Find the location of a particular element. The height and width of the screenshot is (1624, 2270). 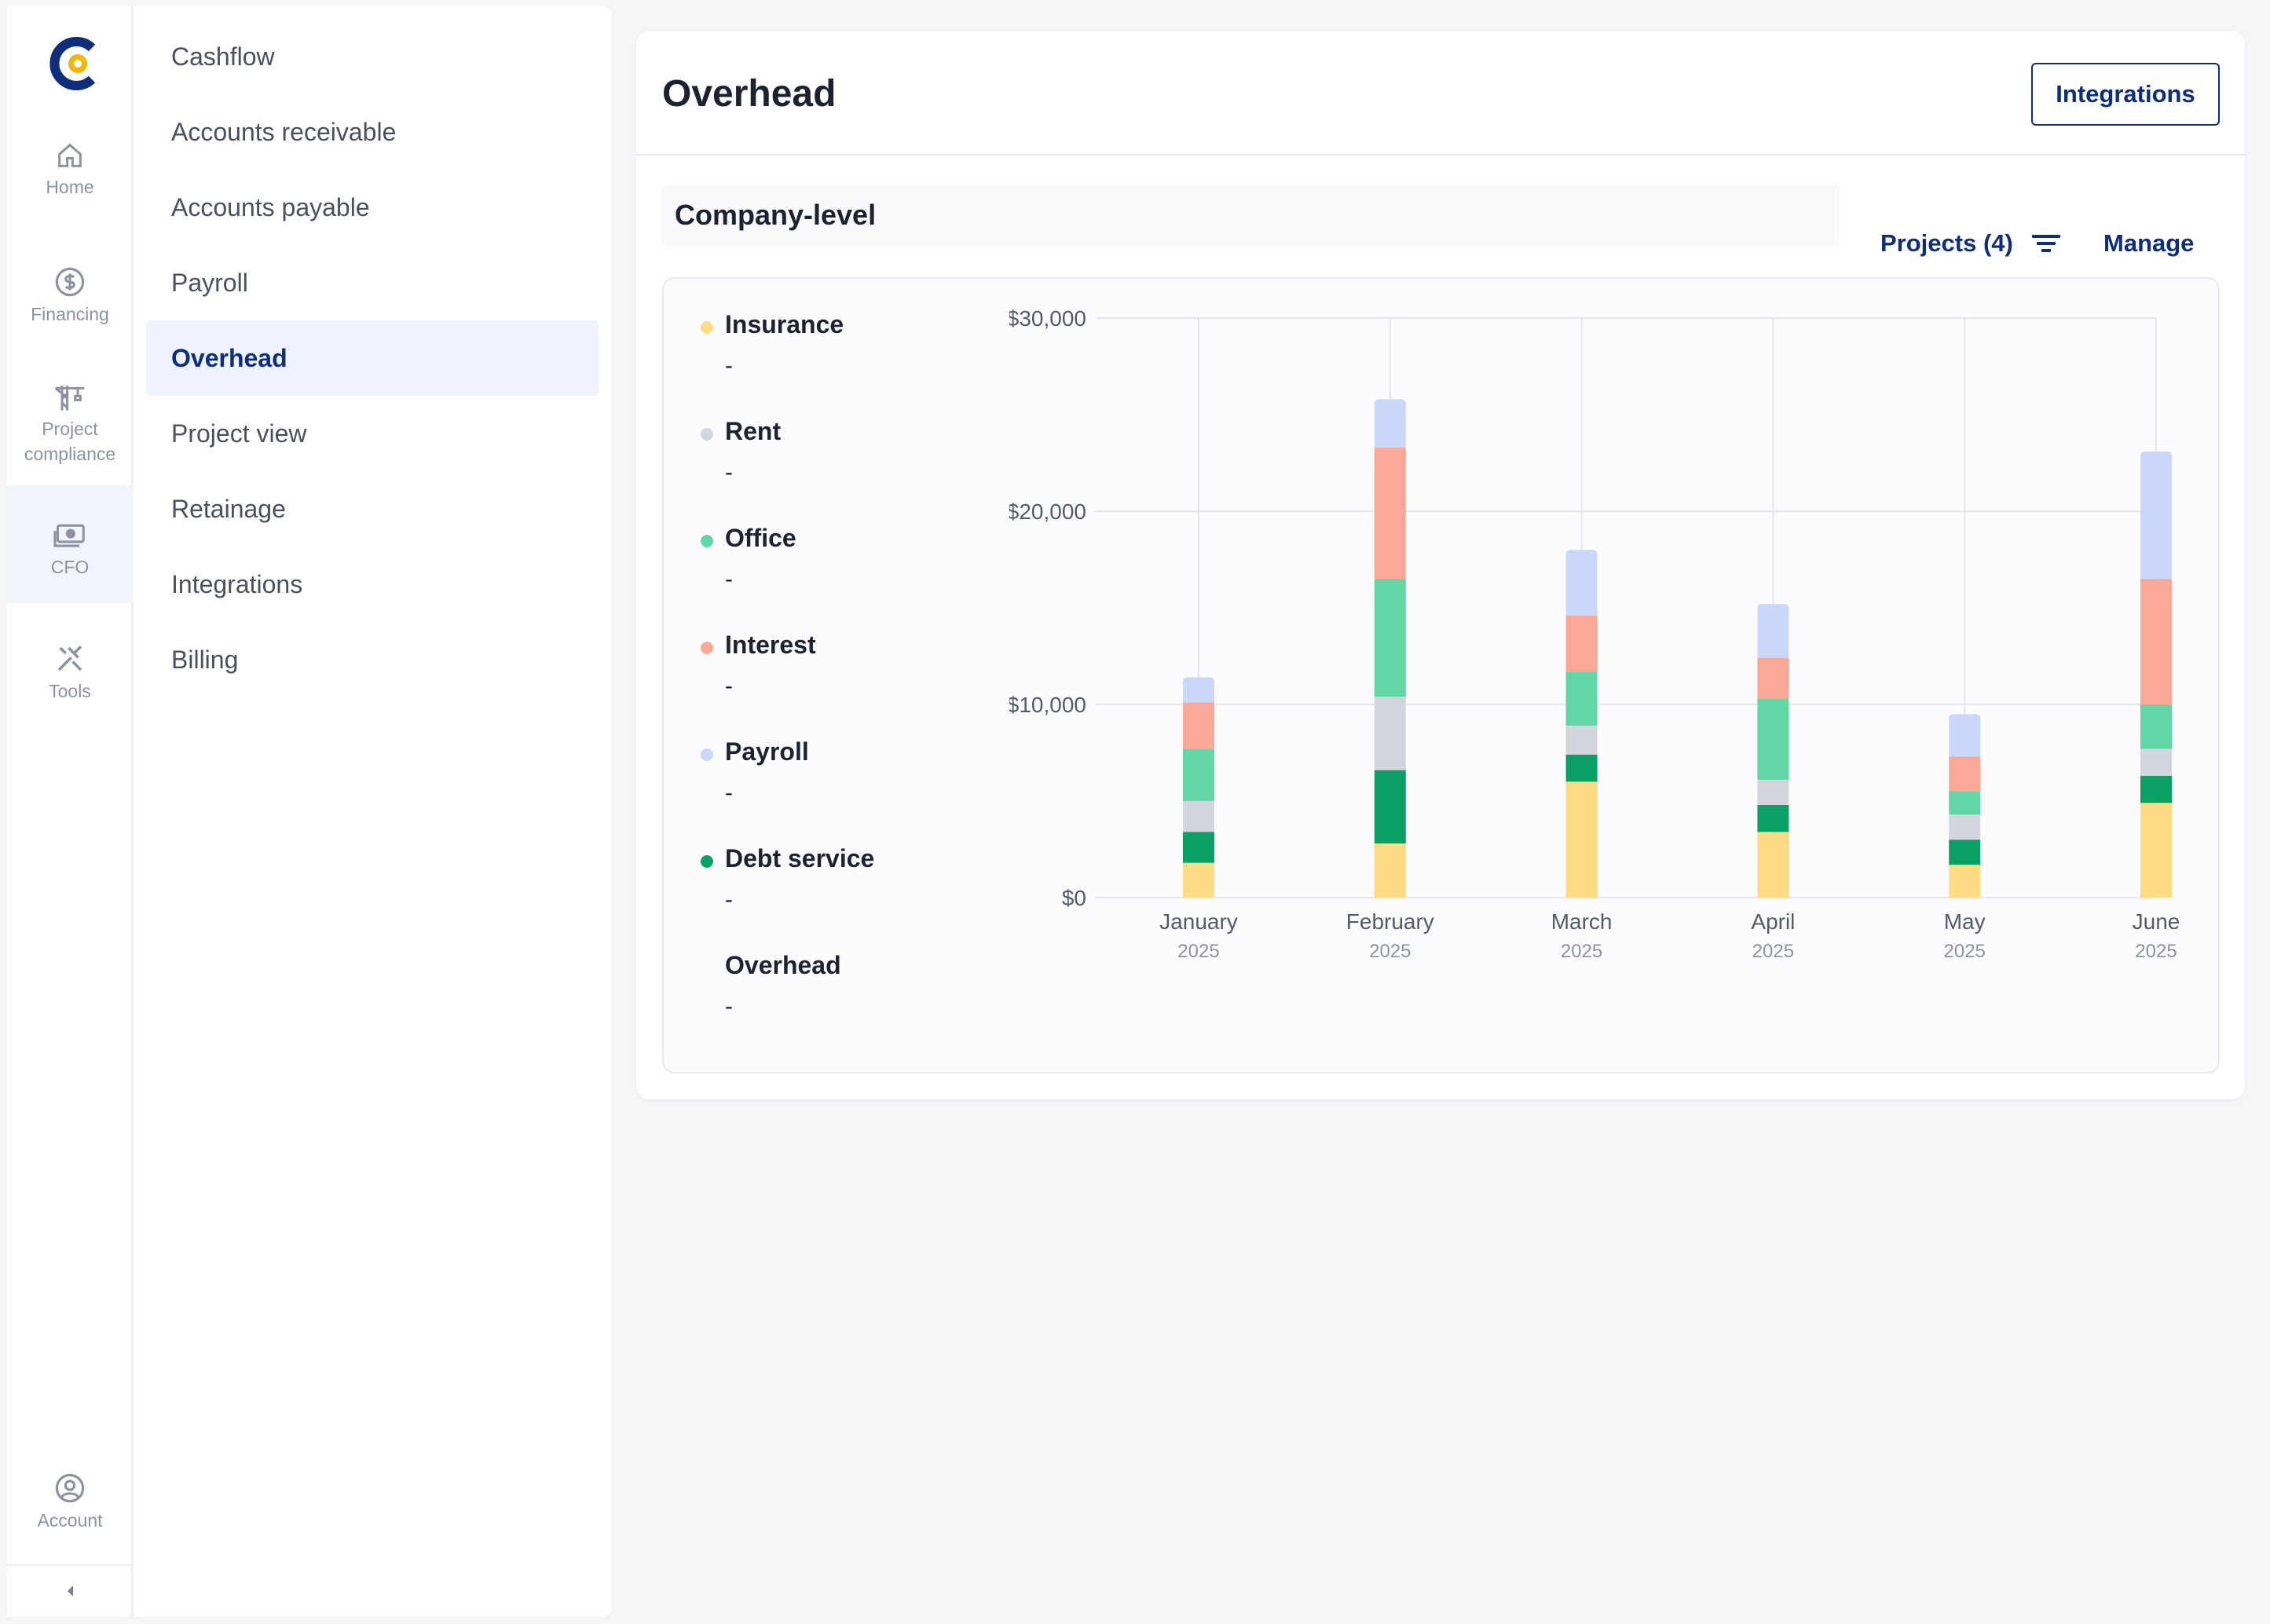

manage-link: Manage is located at coordinates (2149, 243).